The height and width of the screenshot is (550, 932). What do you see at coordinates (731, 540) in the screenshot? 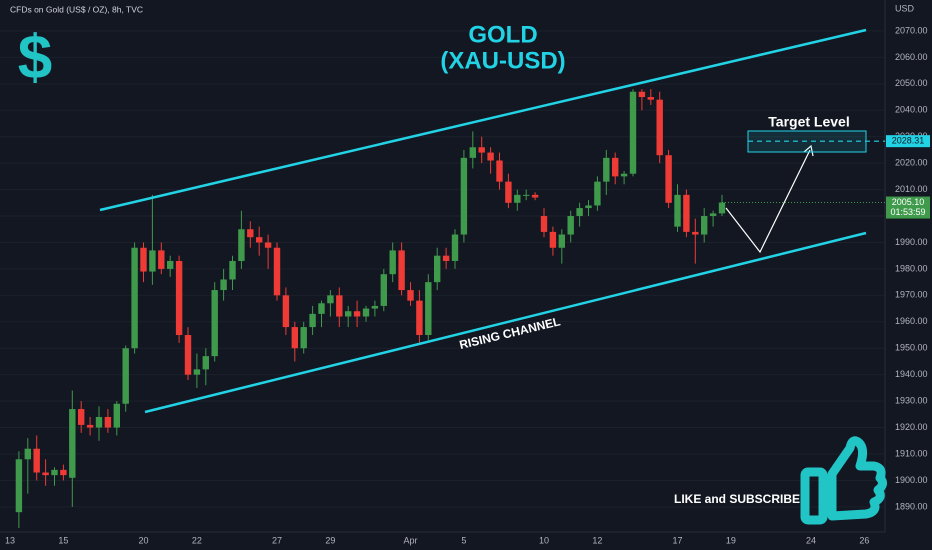
I see `x-tick-label: 19` at bounding box center [731, 540].